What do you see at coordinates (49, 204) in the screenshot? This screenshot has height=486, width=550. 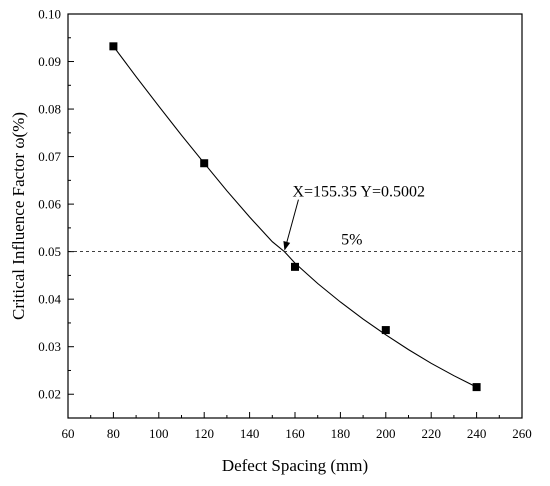 I see `y-tick-label: 0.06` at bounding box center [49, 204].